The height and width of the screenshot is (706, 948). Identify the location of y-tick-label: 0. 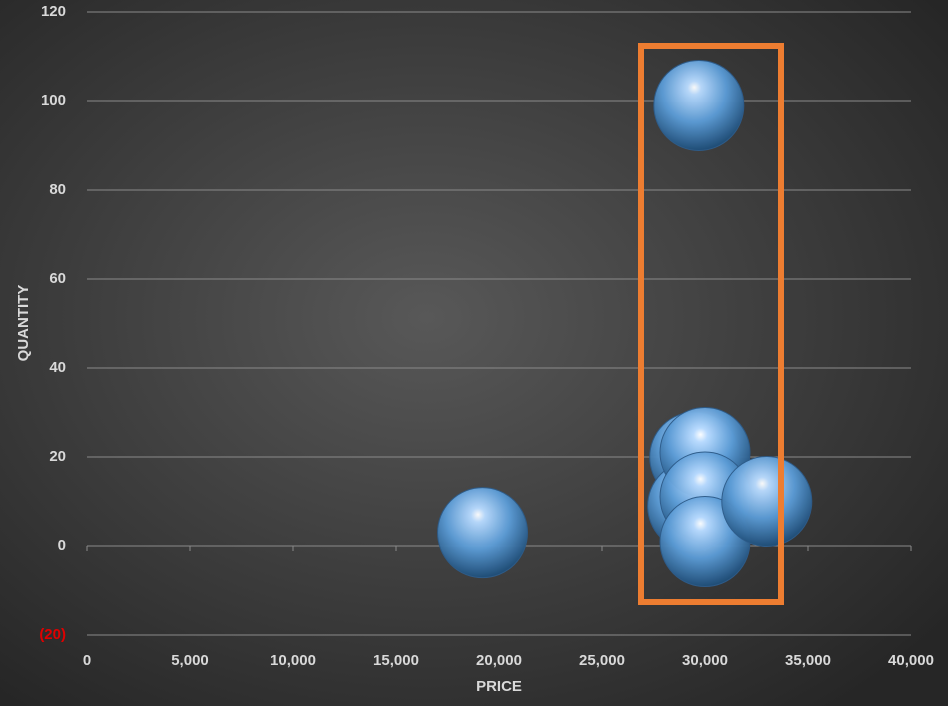
(62, 545).